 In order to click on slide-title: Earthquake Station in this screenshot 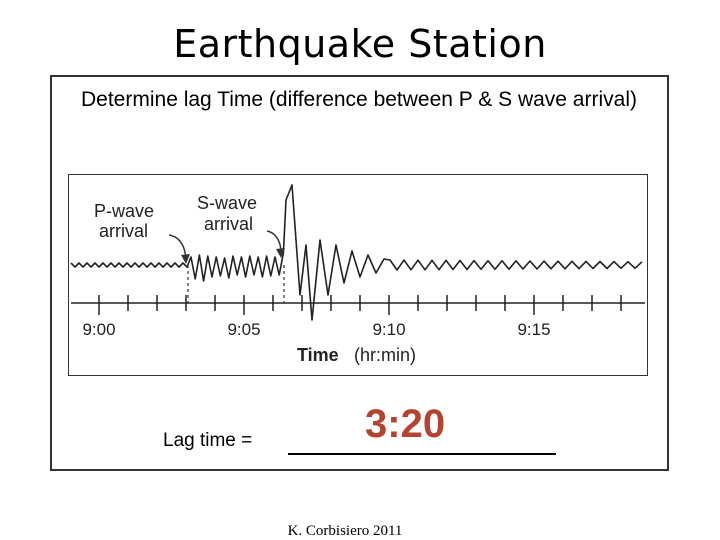, I will do `click(360, 44)`.